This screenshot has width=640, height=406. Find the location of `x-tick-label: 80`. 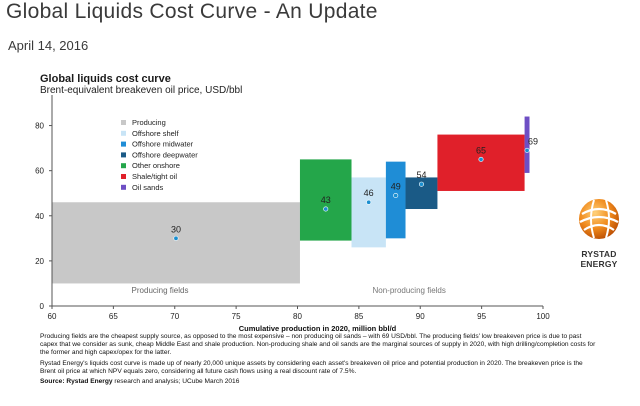

x-tick-label: 80 is located at coordinates (297, 316).